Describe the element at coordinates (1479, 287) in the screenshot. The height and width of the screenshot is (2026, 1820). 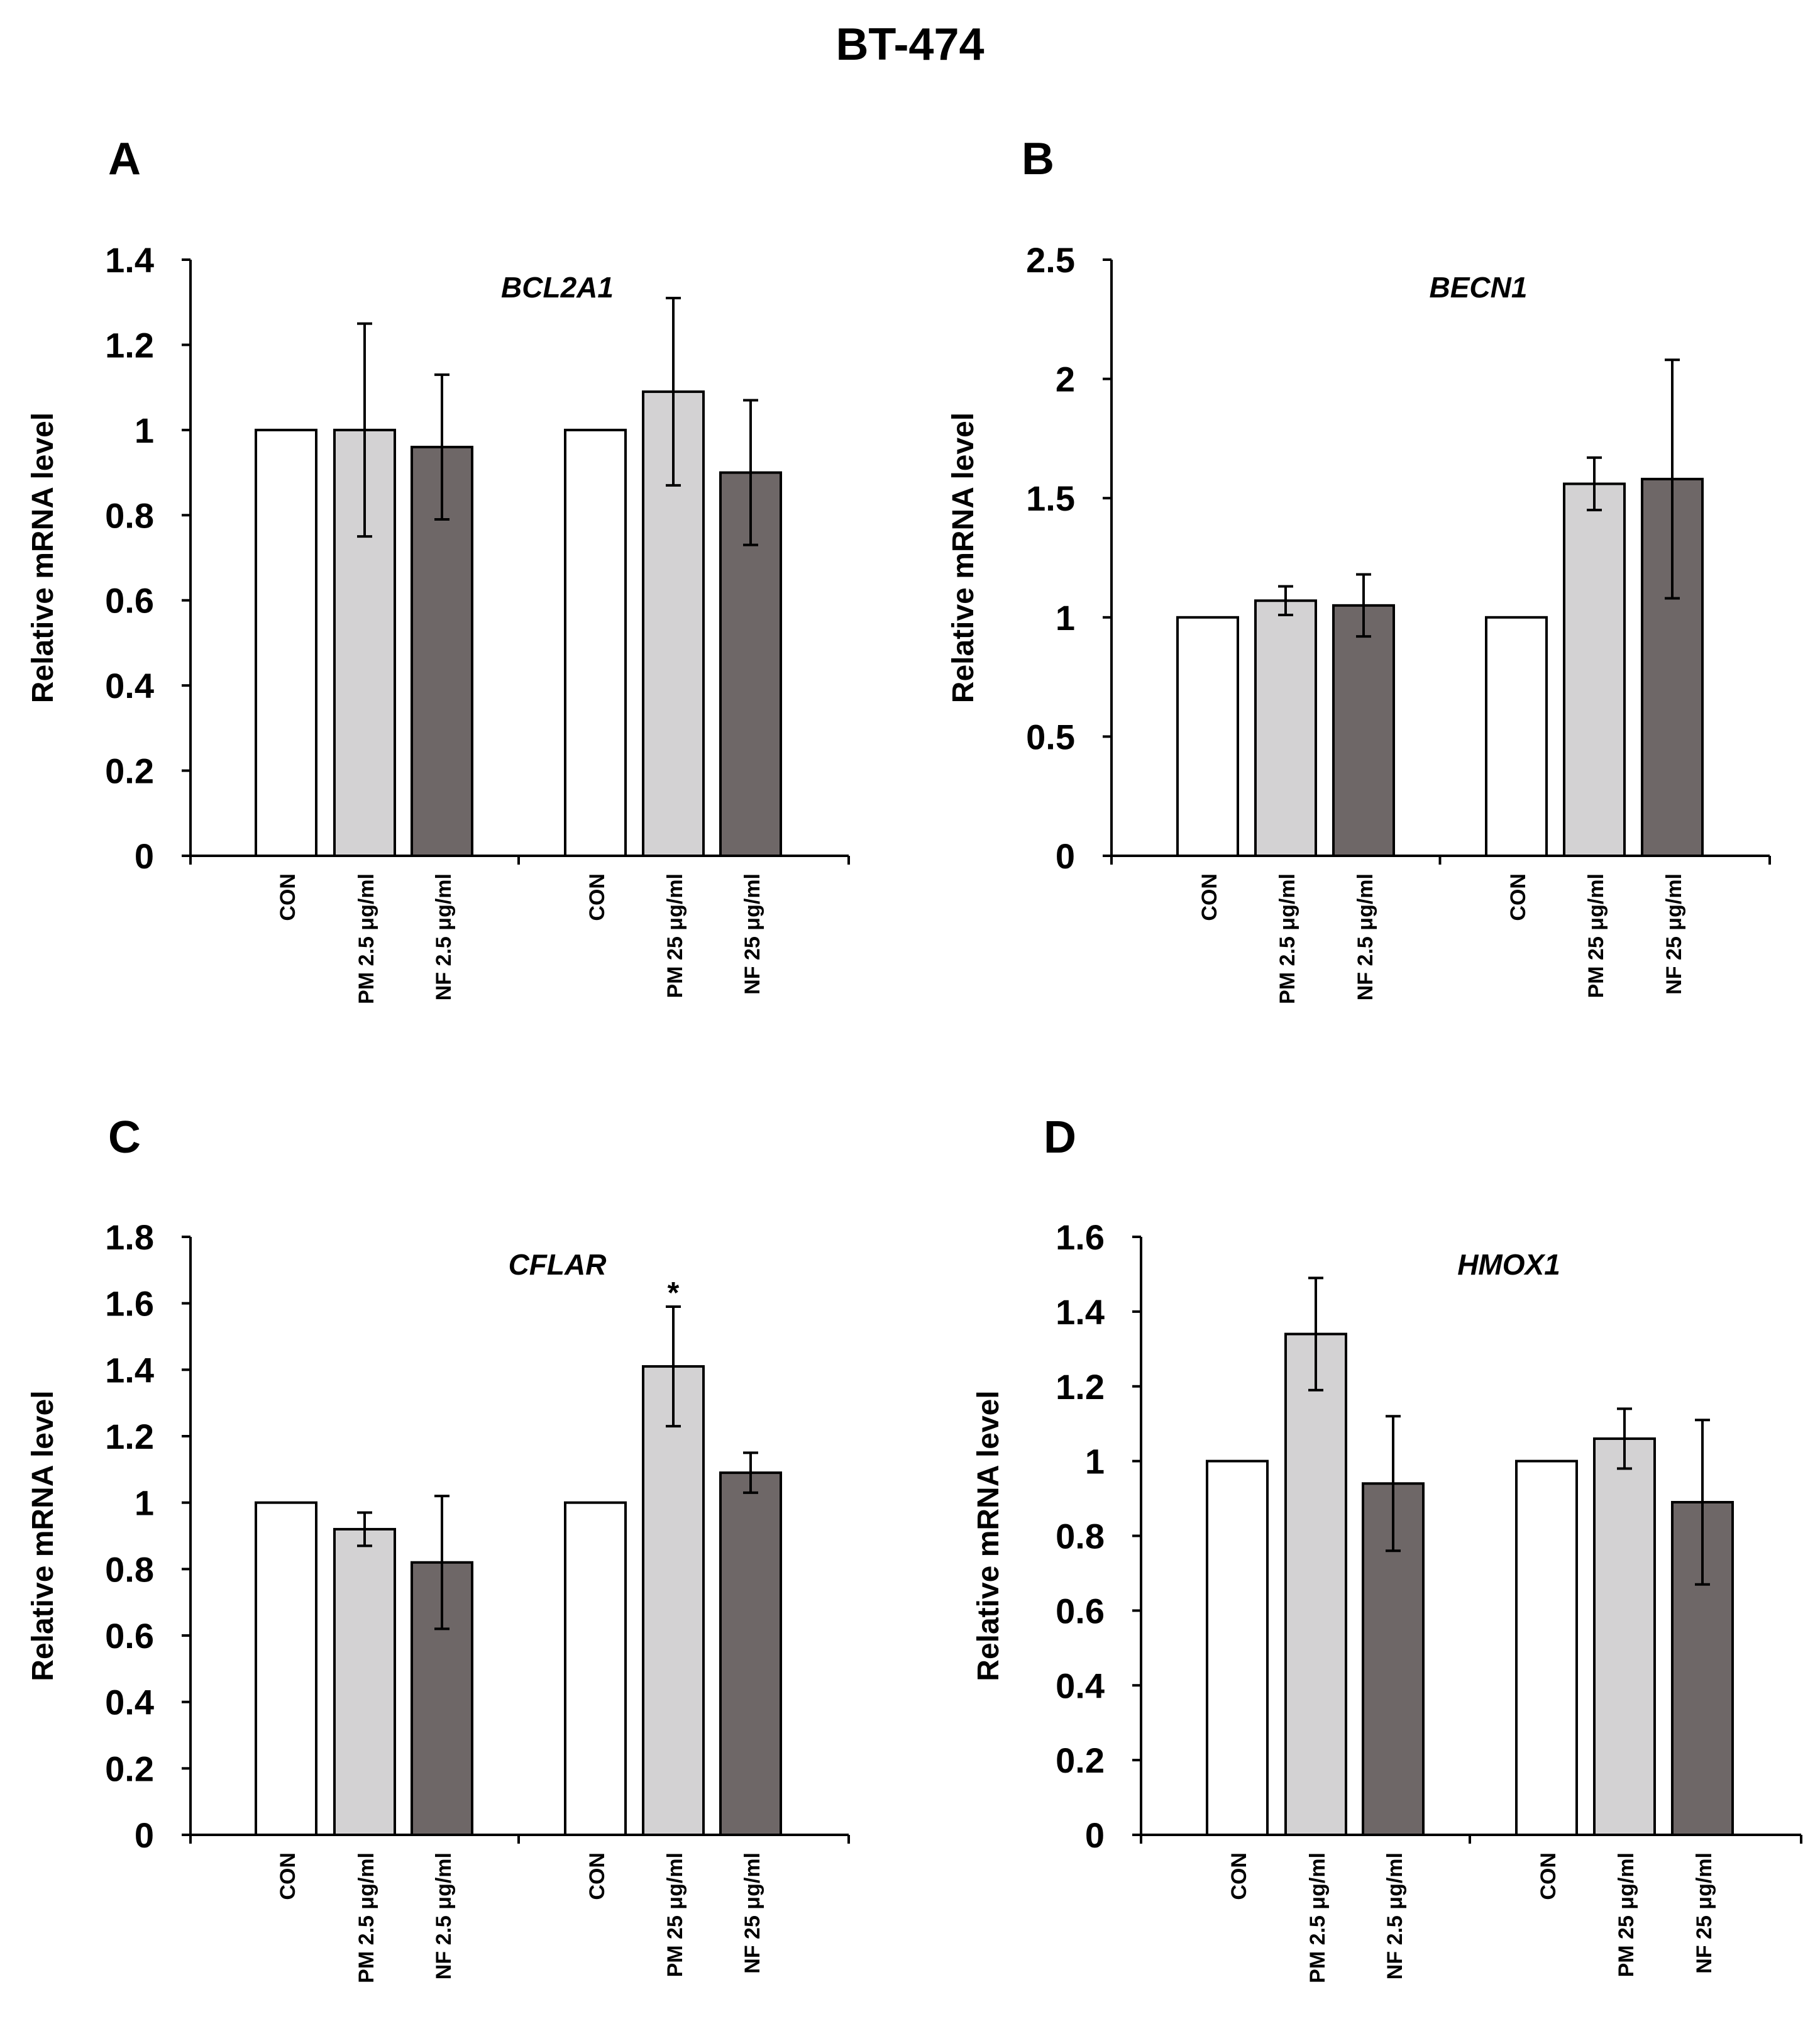
I see `chart-title: BECN1` at that location.